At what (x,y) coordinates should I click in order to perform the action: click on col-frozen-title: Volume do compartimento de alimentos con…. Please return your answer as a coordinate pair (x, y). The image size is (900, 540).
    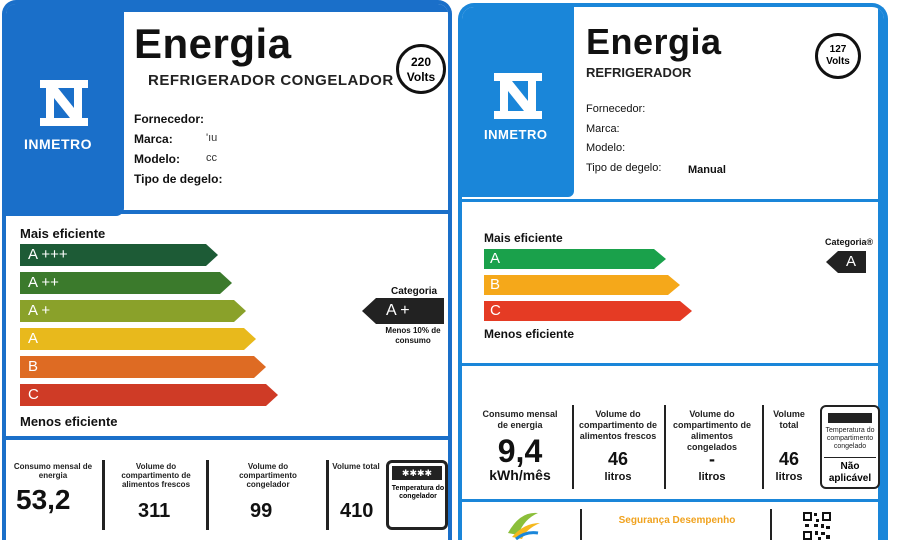
    Looking at the image, I should click on (711, 430).